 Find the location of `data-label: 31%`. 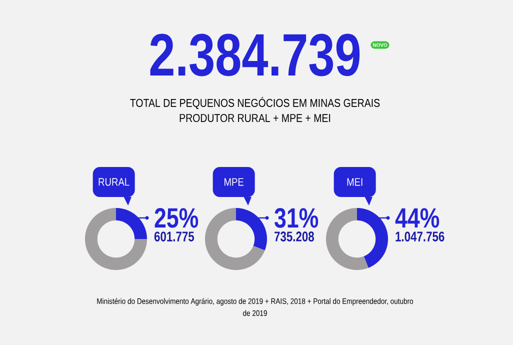

data-label: 31% is located at coordinates (296, 218).